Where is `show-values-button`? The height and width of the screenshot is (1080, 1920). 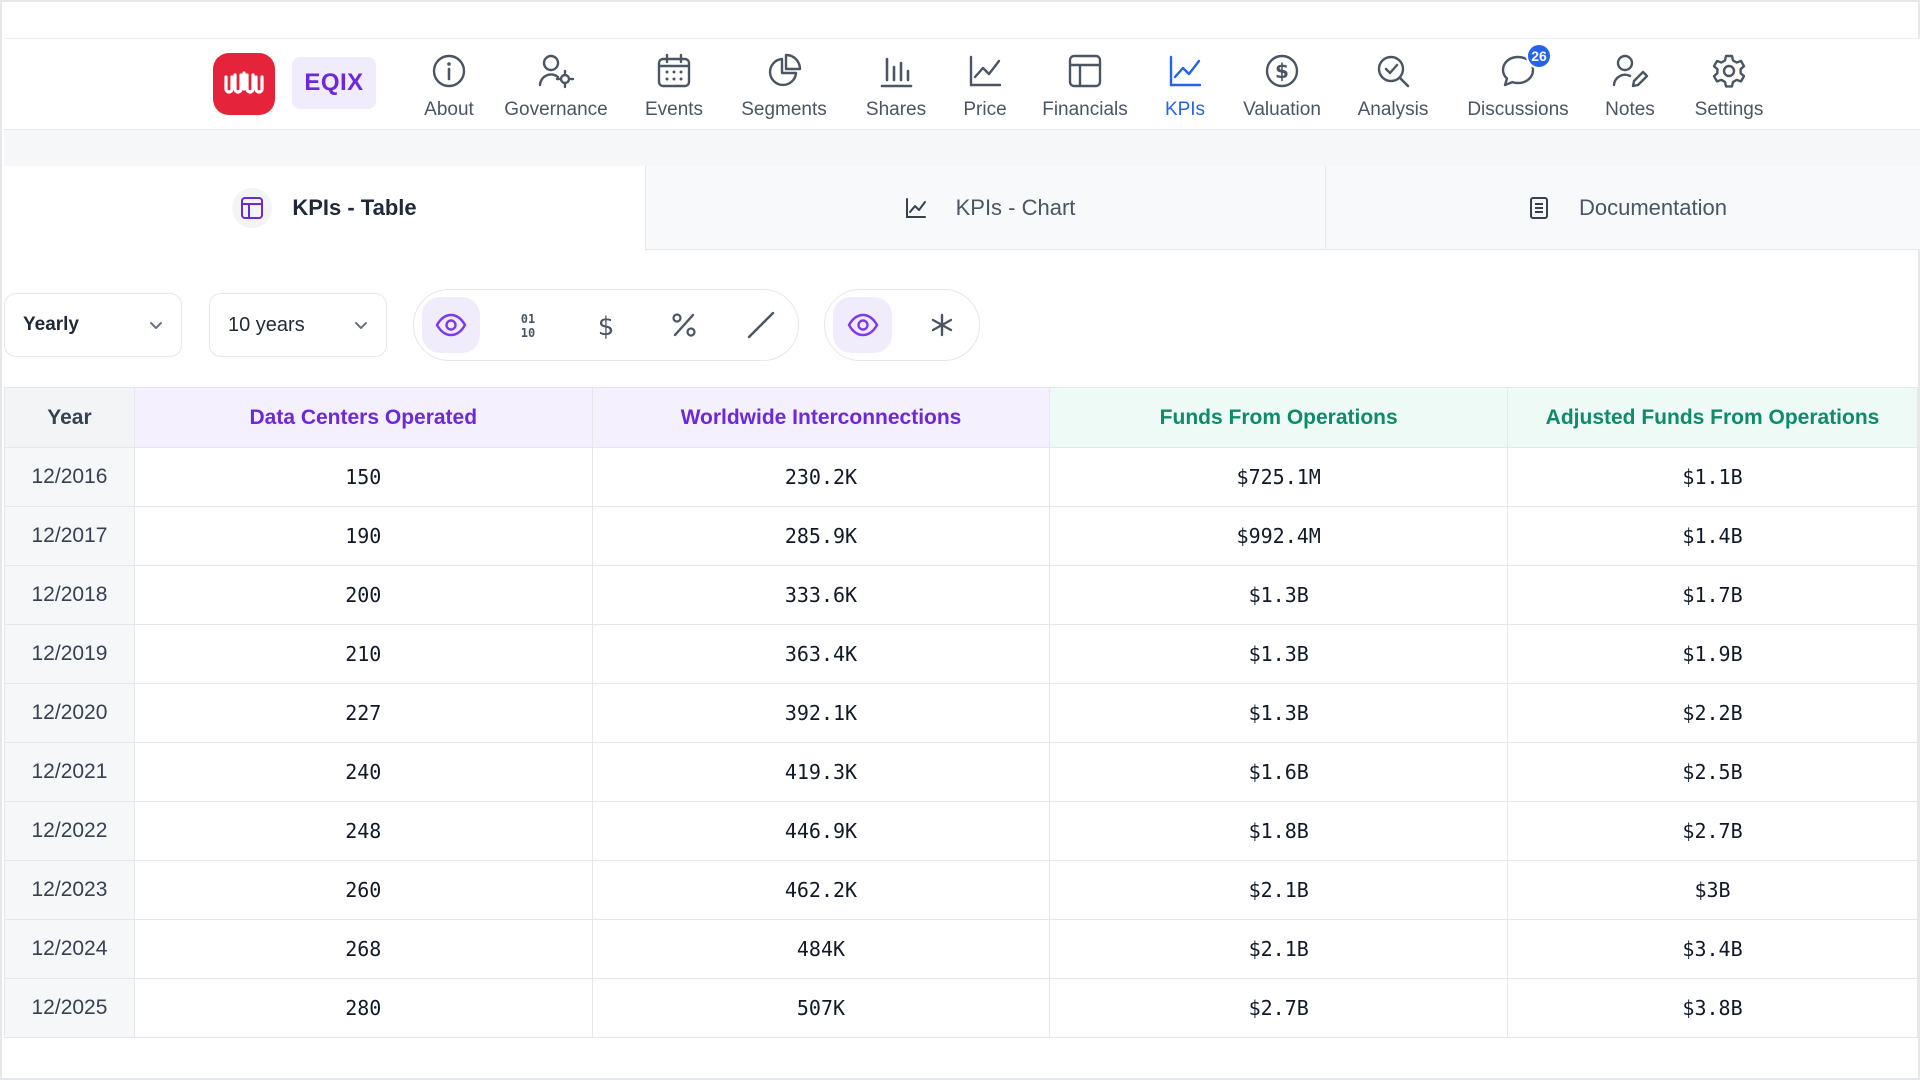
show-values-button is located at coordinates (451, 325).